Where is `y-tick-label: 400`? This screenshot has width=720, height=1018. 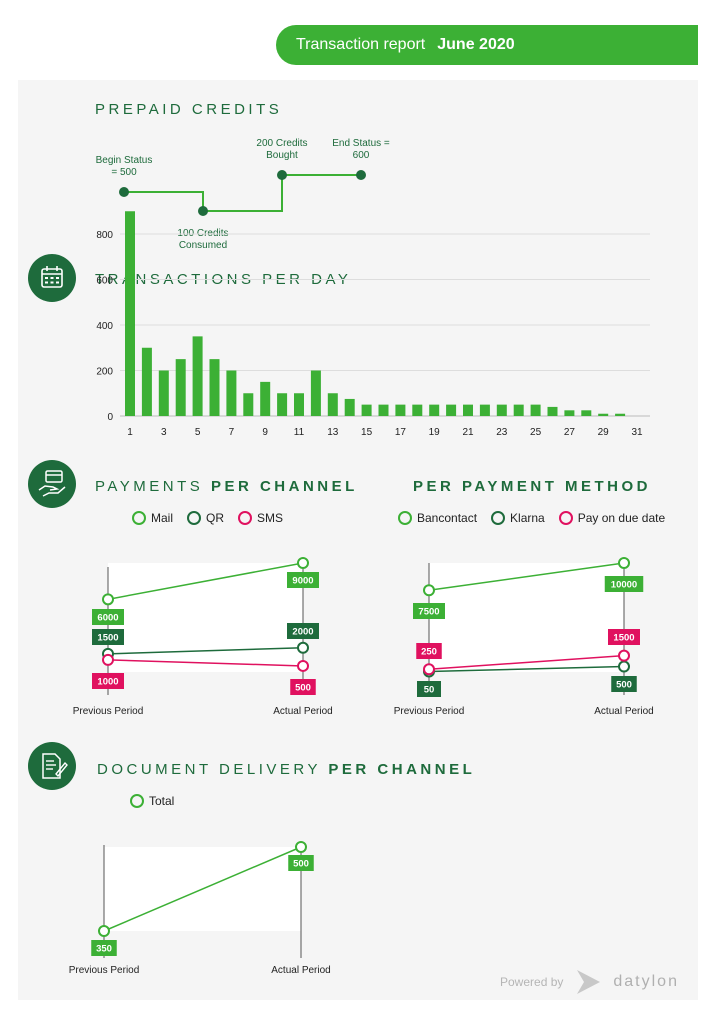 y-tick-label: 400 is located at coordinates (104, 326).